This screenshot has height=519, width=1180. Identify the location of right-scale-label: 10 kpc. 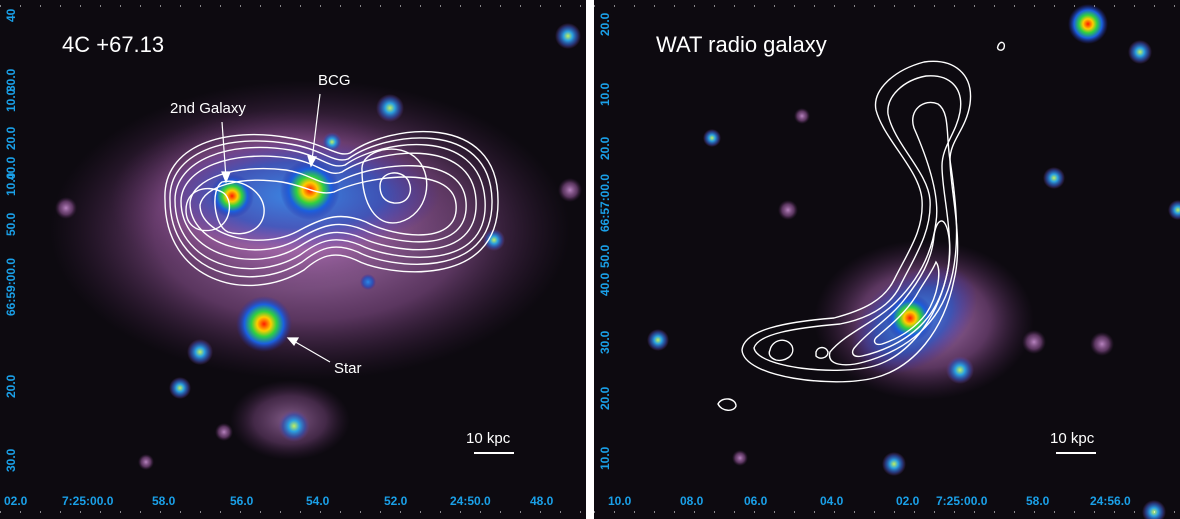
(1072, 438).